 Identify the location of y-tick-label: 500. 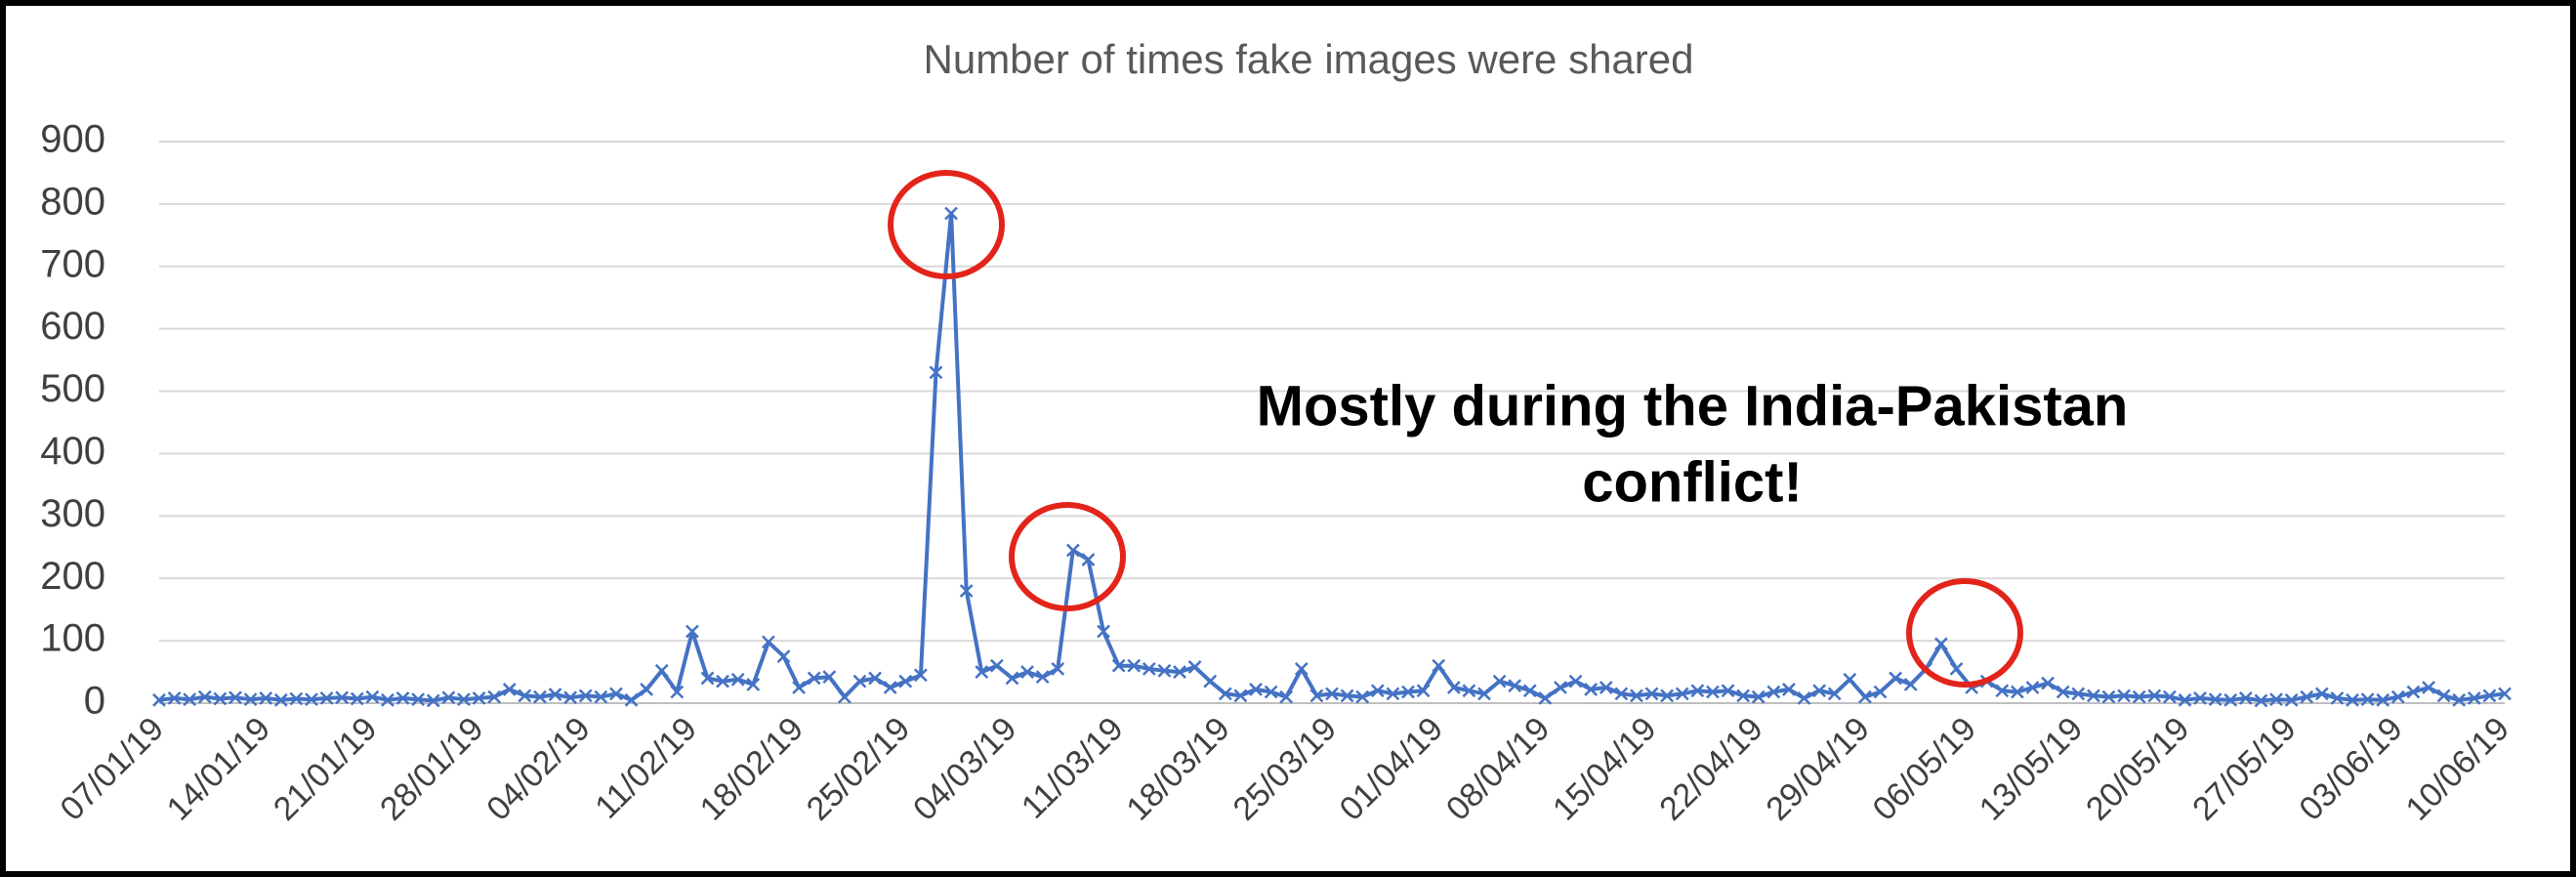
(72, 388).